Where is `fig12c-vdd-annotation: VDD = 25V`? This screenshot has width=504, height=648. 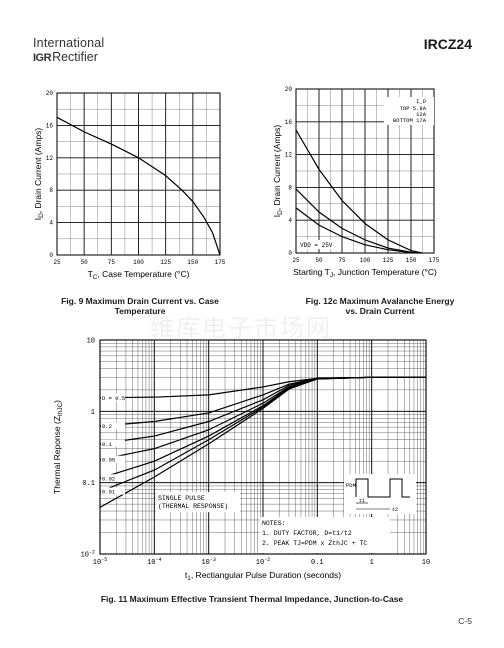
fig12c-vdd-annotation: VDD = 25V is located at coordinates (316, 245).